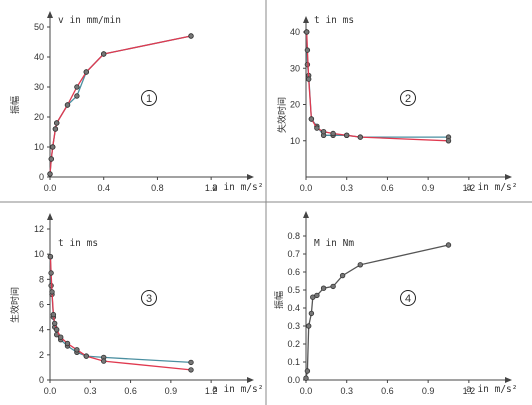  I want to click on y-tick-label: 0.8, so click(293, 236).